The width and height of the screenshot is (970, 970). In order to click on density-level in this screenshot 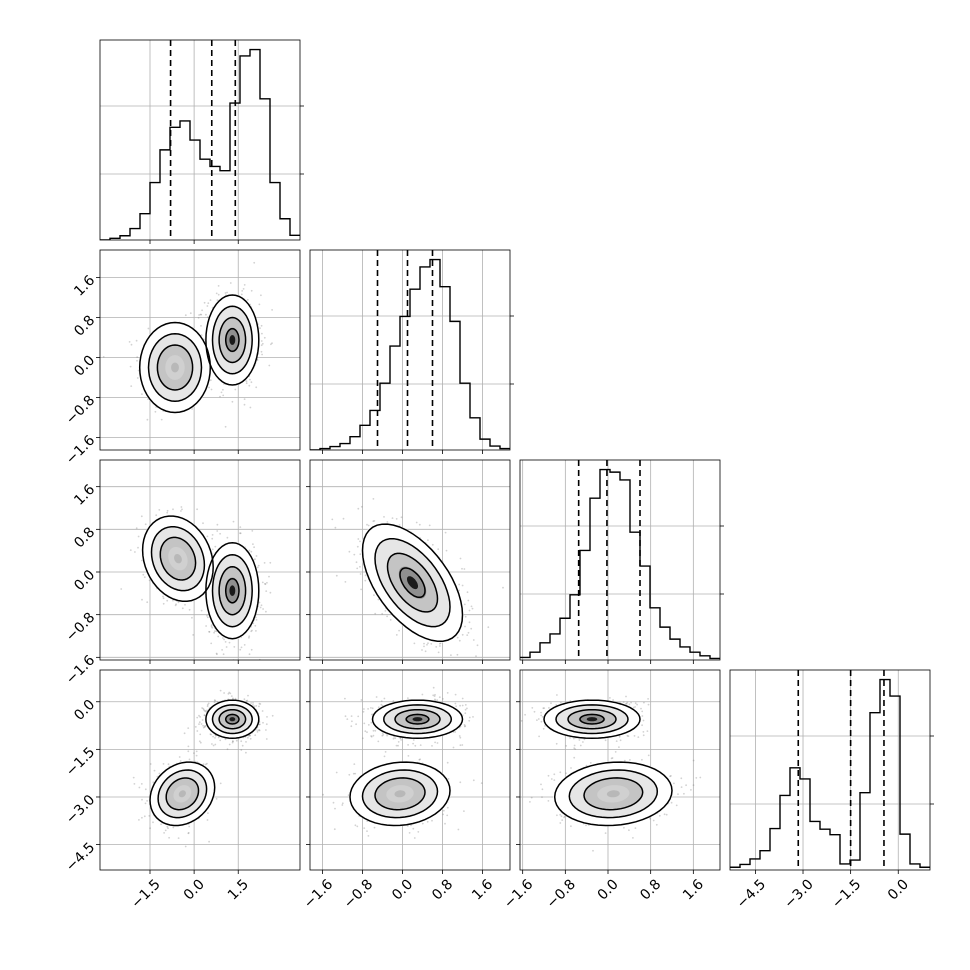, I will do `click(232, 340)`.